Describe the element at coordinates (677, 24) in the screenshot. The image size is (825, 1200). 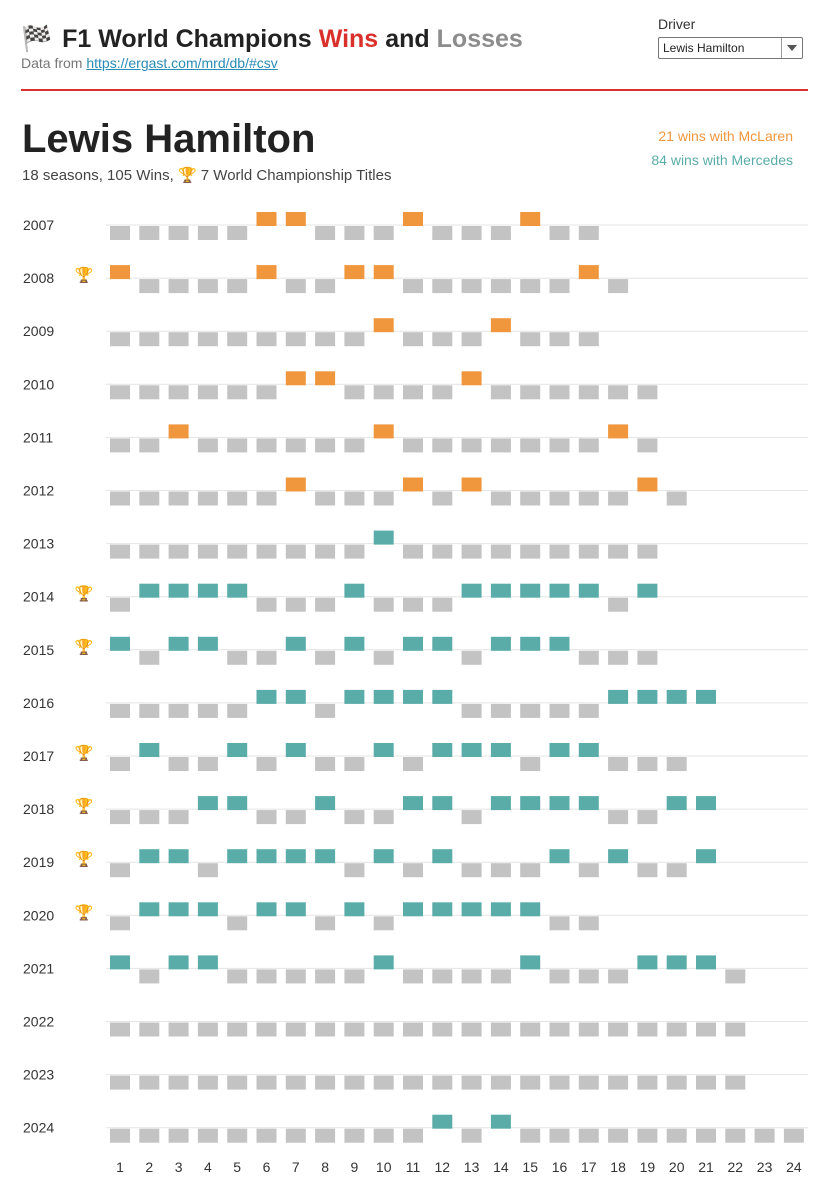
I see `driver-select-label: Driver` at that location.